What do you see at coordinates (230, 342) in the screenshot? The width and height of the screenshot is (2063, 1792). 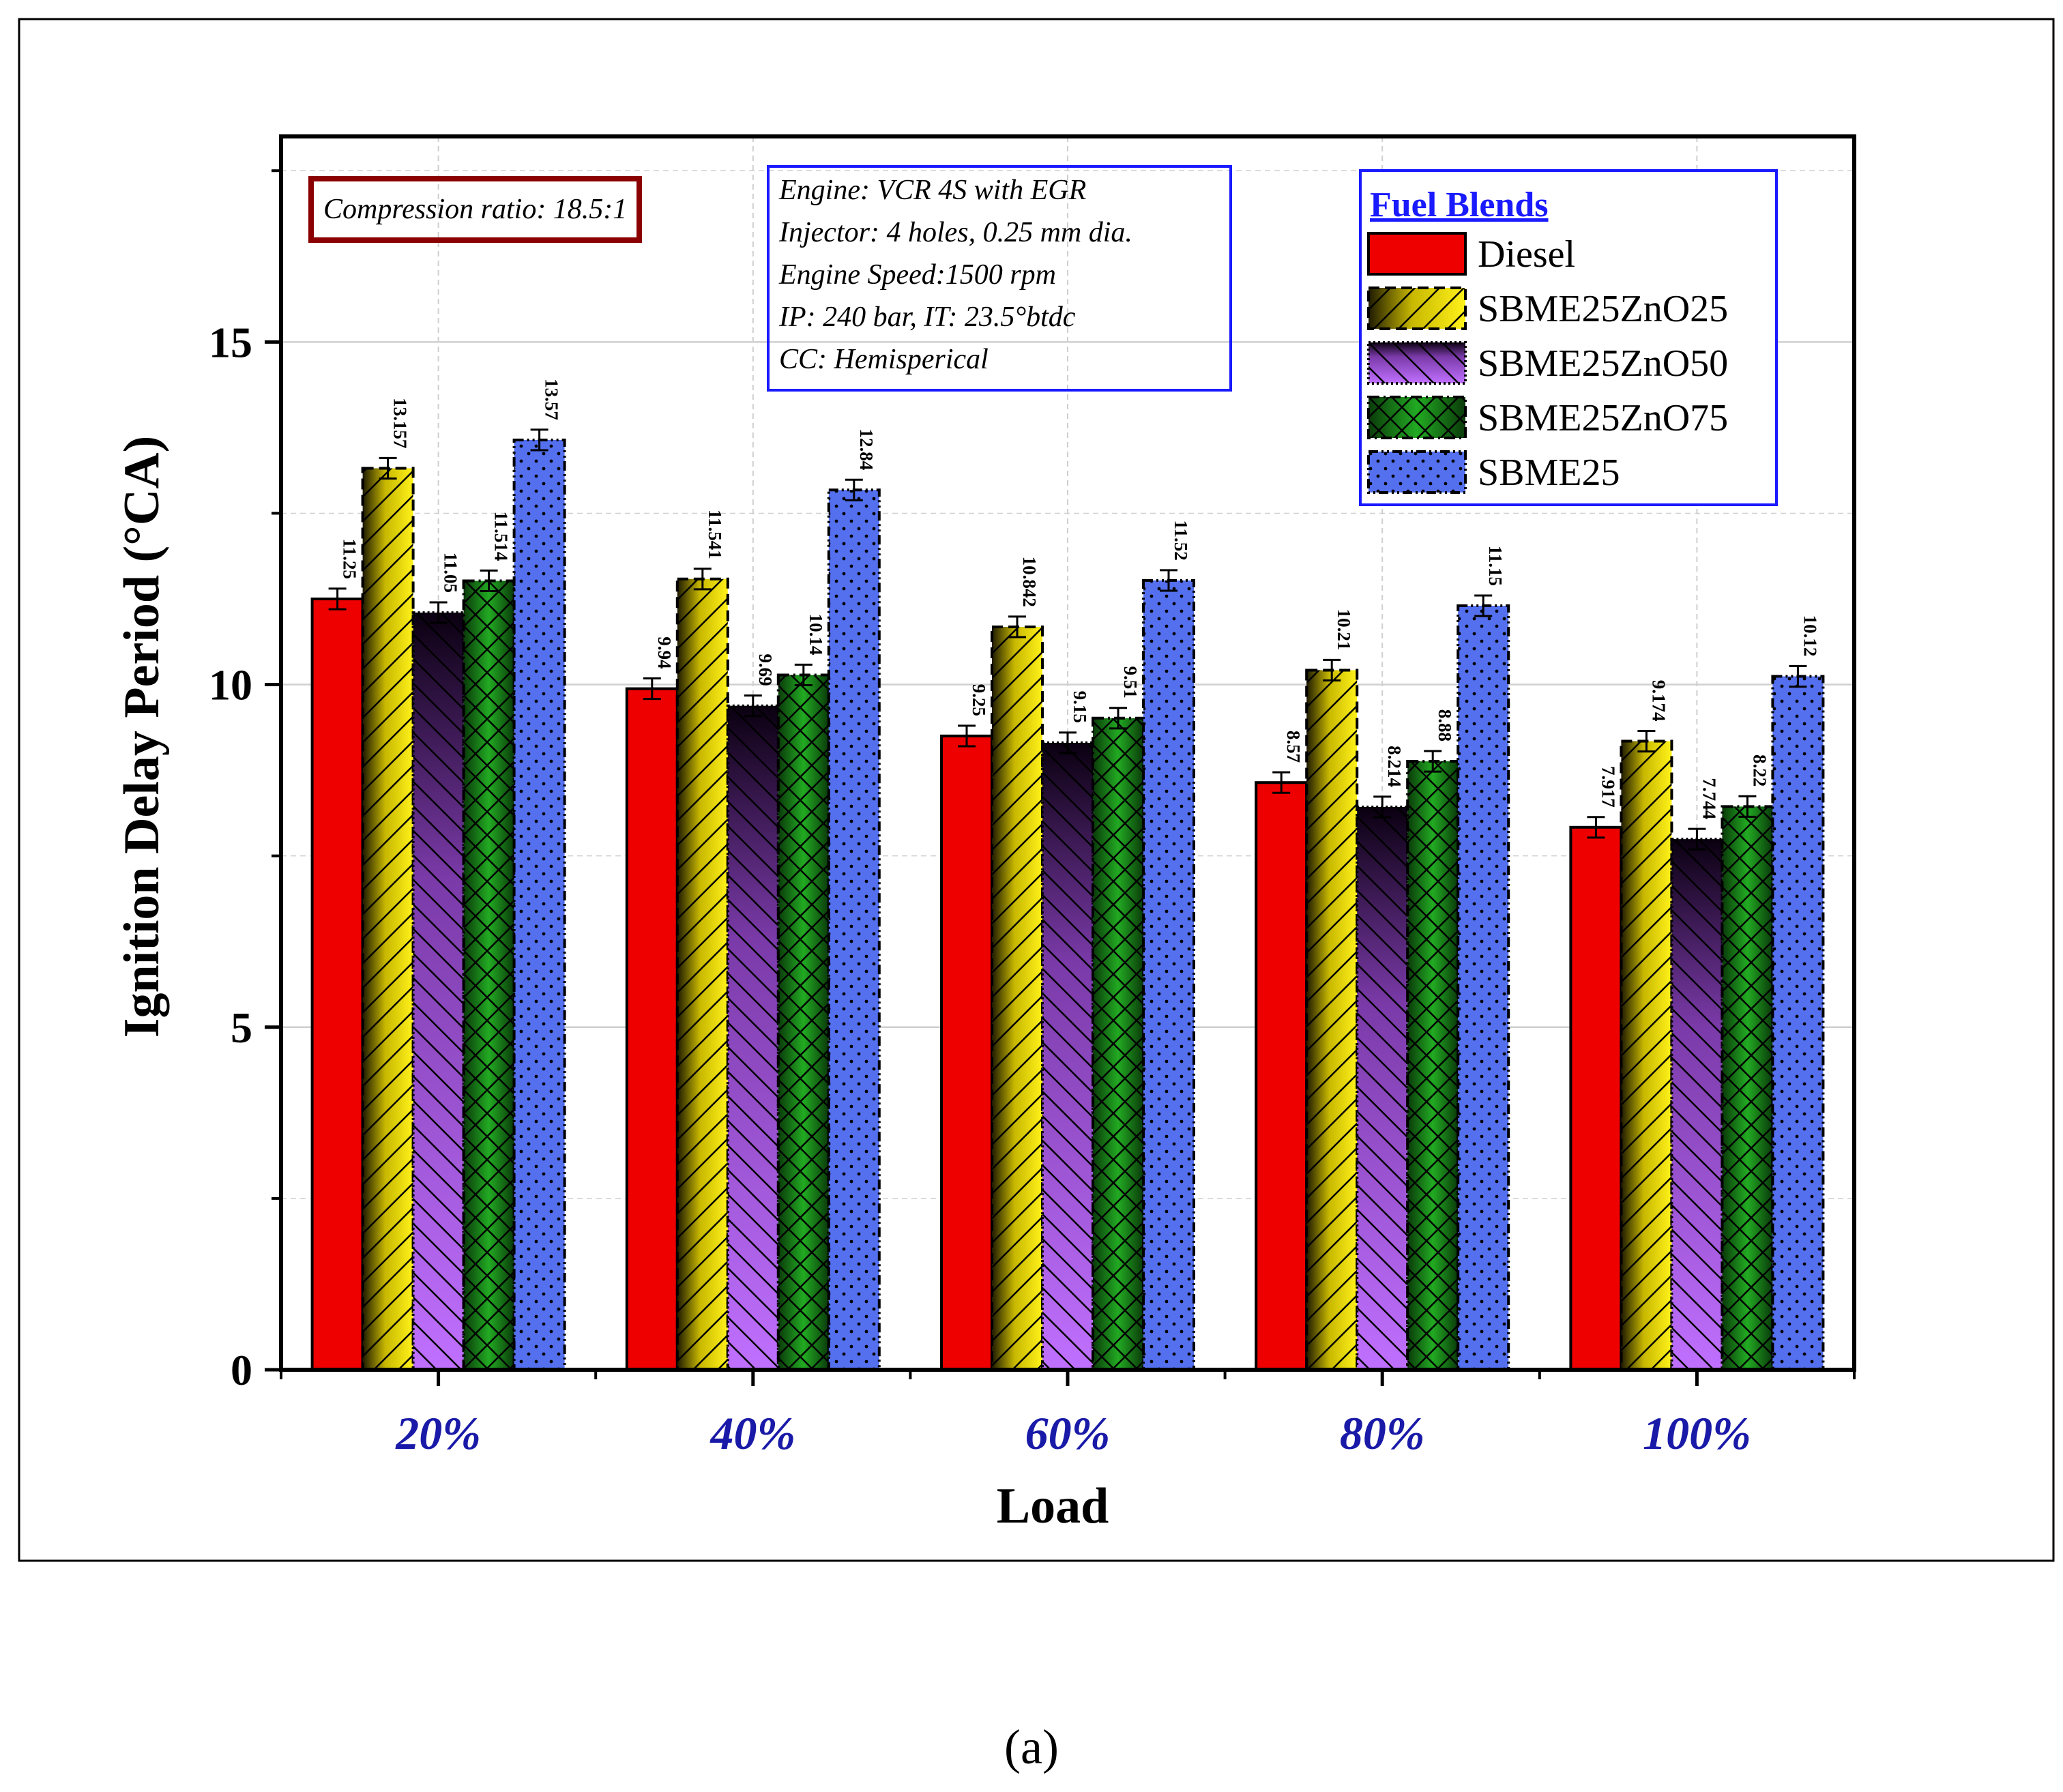 I see `y-tick-label: 15` at bounding box center [230, 342].